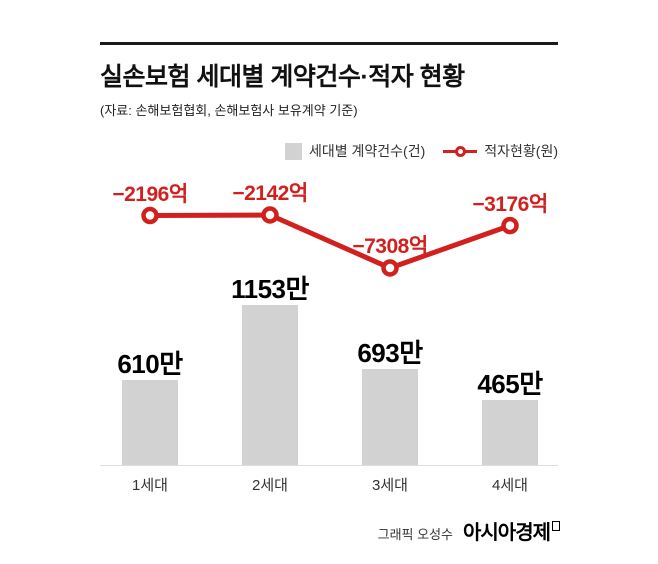 This screenshot has height=564, width=658. What do you see at coordinates (415, 534) in the screenshot?
I see `graphic-credit: 그래픽 오성수` at bounding box center [415, 534].